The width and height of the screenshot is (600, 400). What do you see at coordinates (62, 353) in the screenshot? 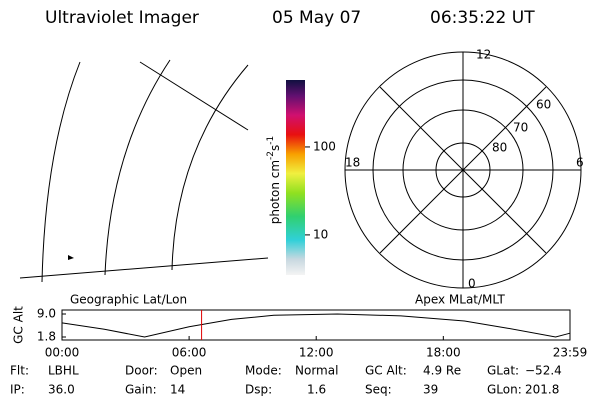
I see `x-tick-label: 00:00` at bounding box center [62, 353].